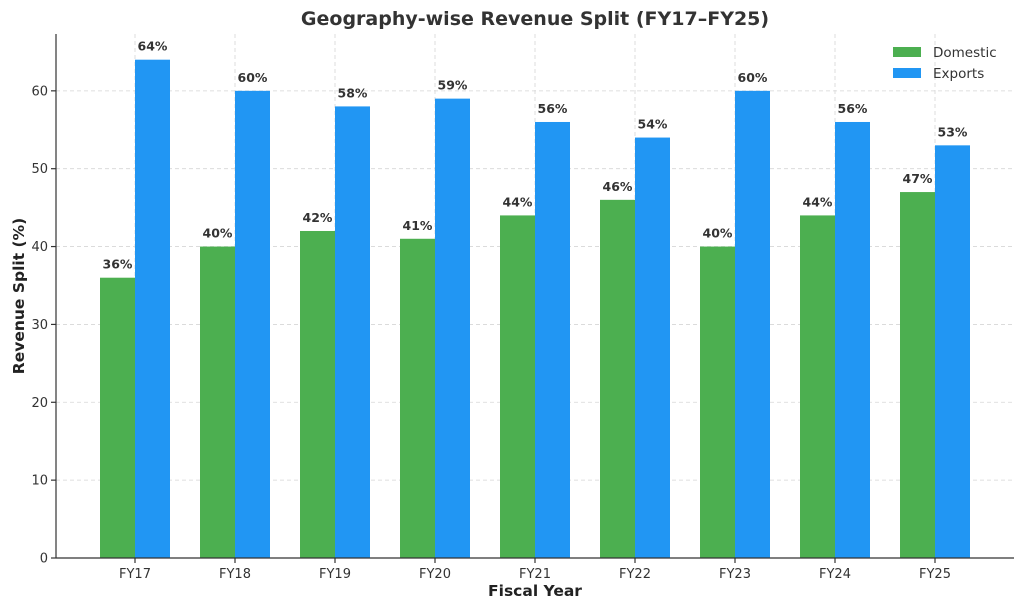 The width and height of the screenshot is (1024, 610). I want to click on data-label-domestic: 36%, so click(118, 264).